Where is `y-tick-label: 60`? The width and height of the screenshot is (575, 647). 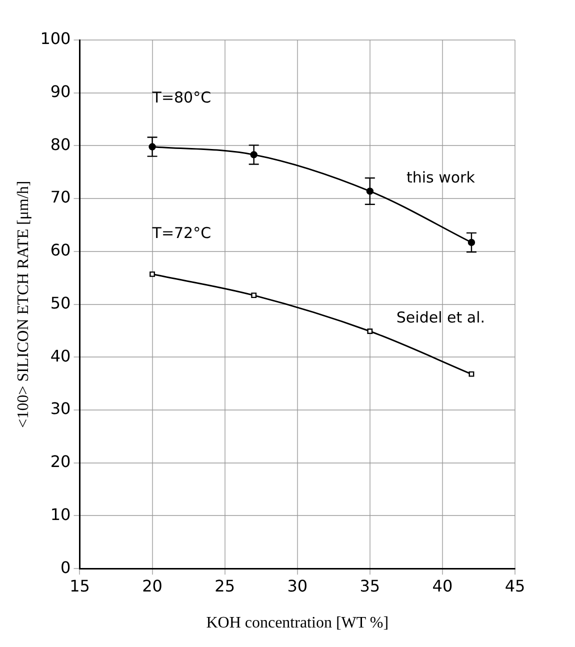 y-tick-label: 60 is located at coordinates (60, 250).